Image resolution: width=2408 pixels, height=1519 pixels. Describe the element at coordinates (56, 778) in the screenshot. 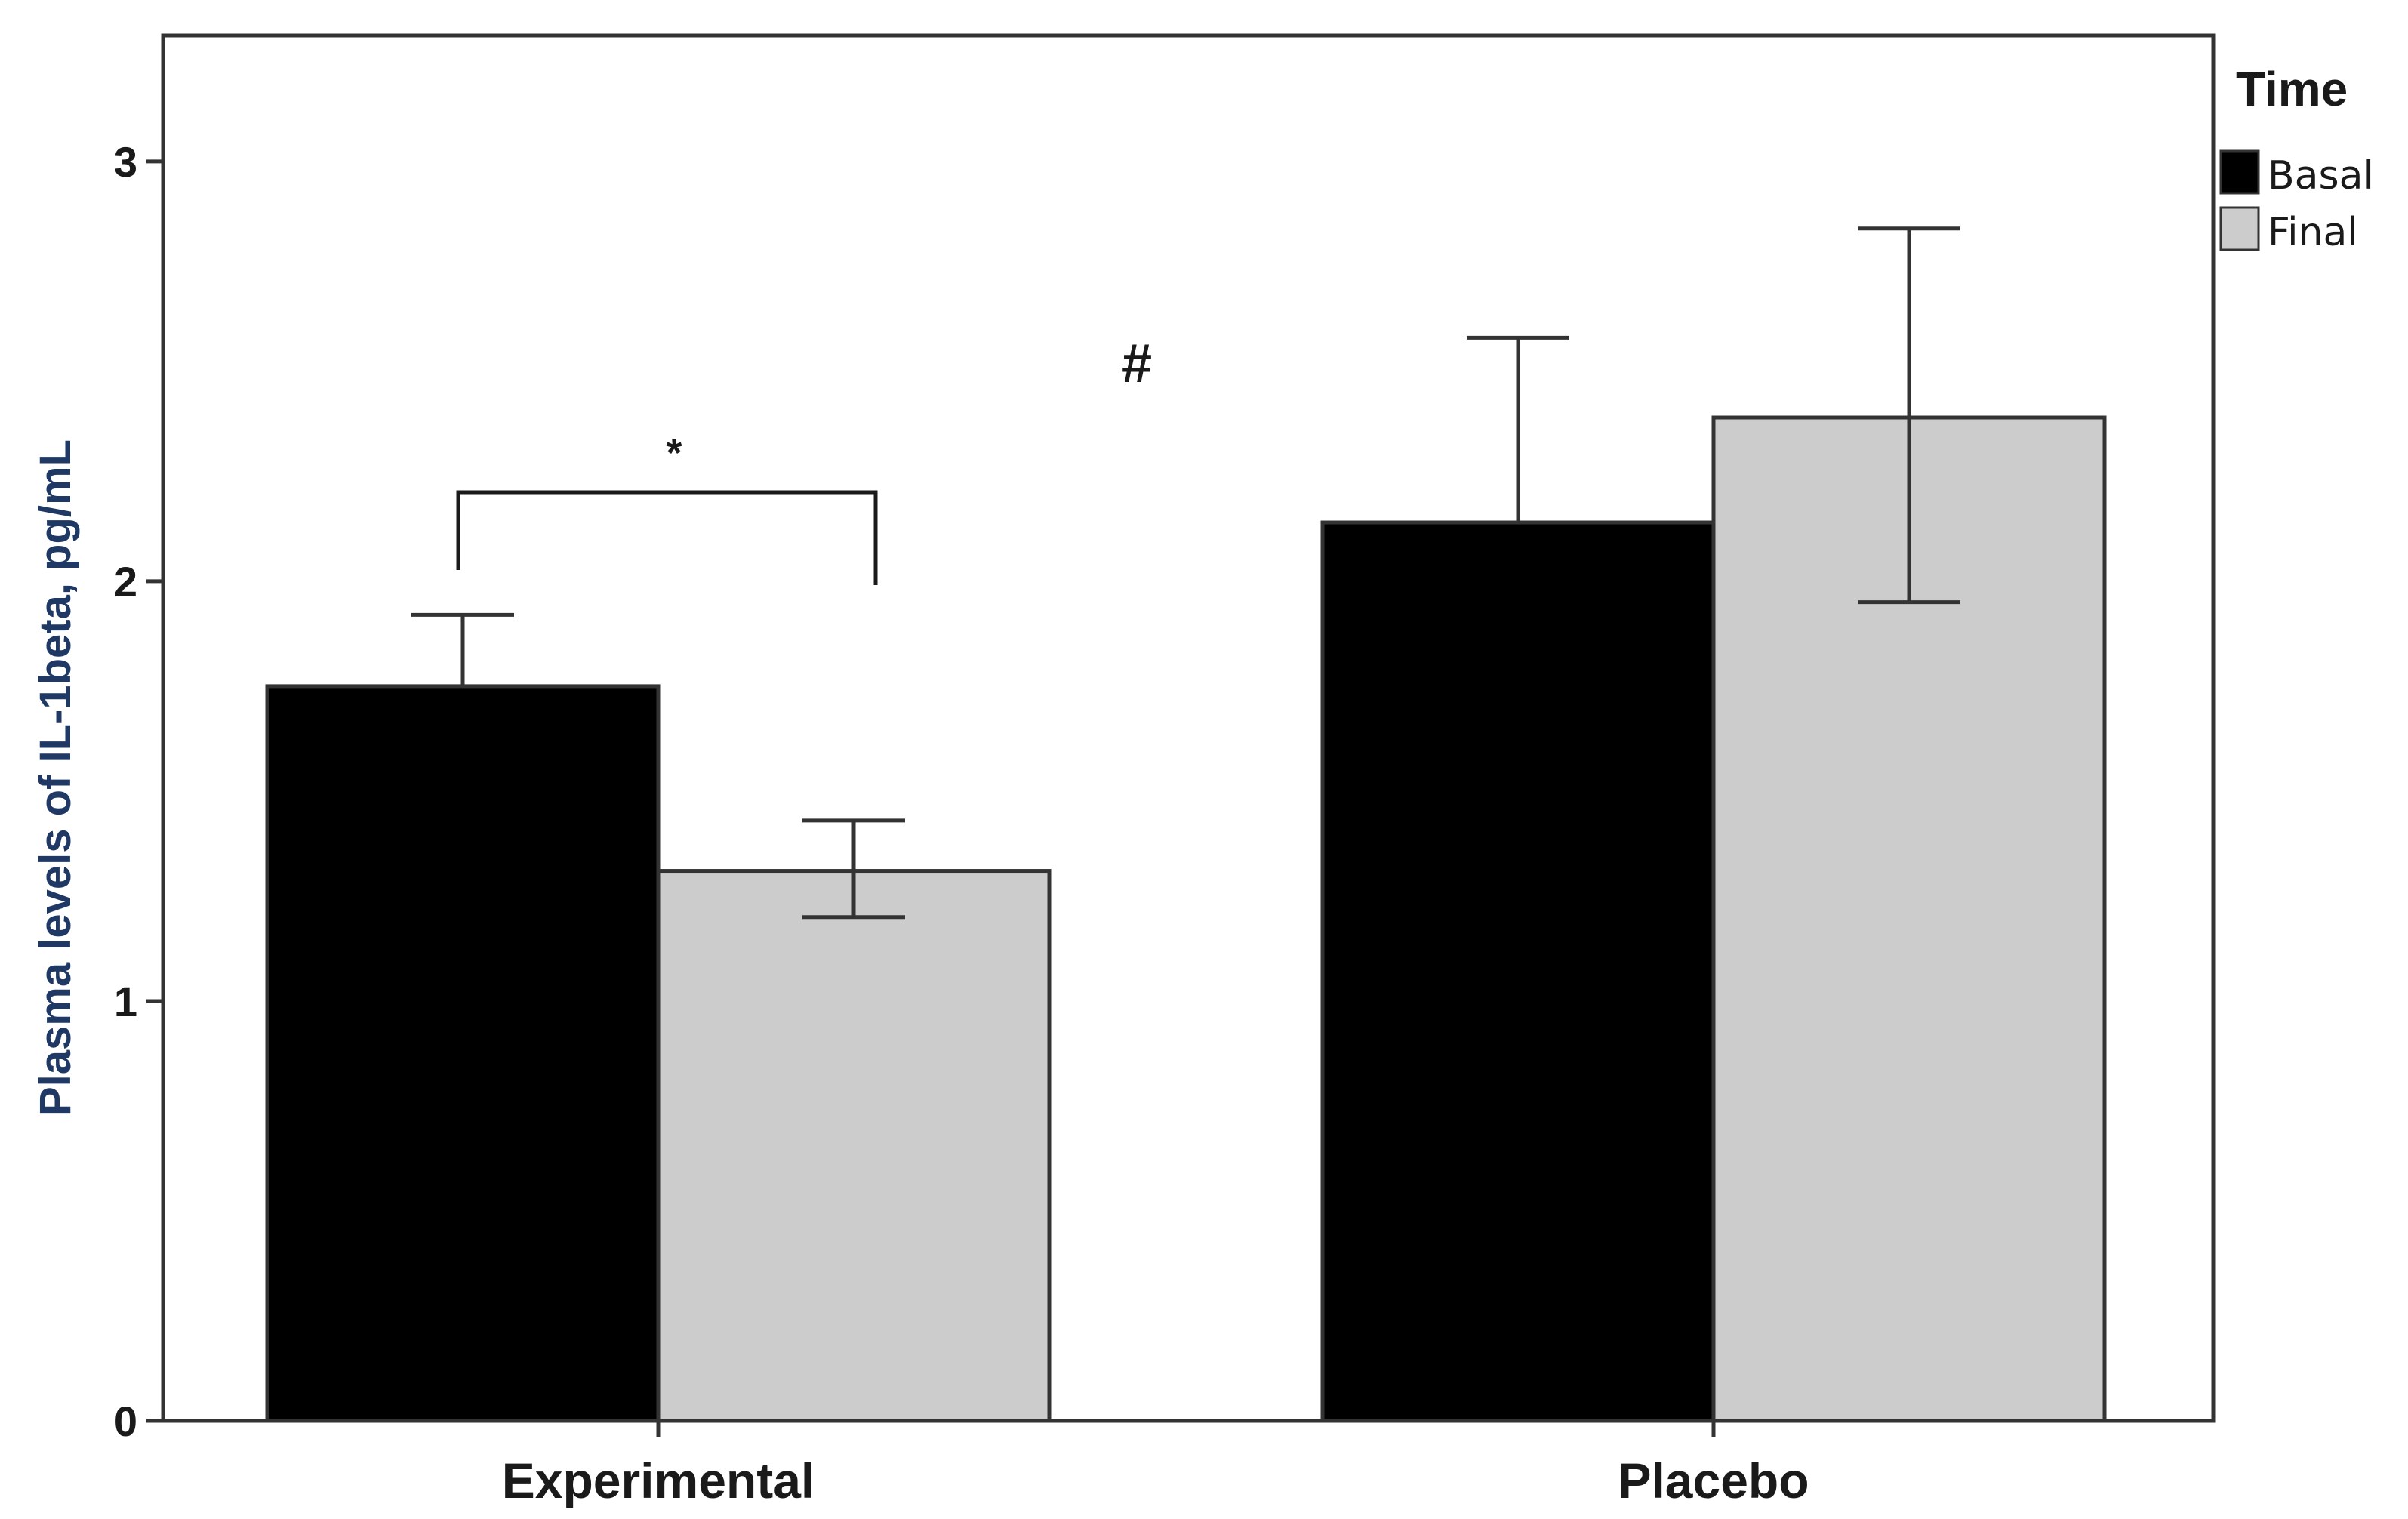

I see `y-axis-label: Plasma levels of IL-1beta, pg/mL` at that location.